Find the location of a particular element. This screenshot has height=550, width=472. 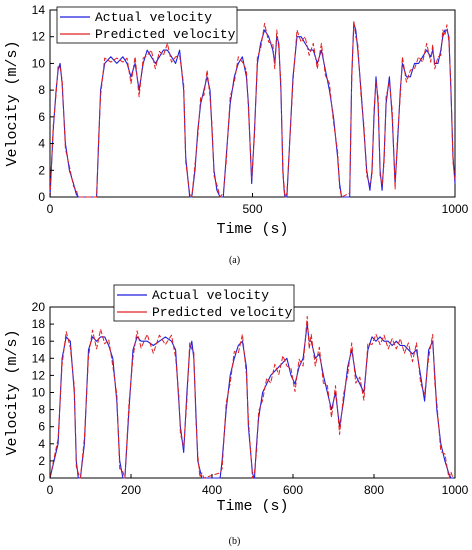

panel-caption: (a) is located at coordinates (234, 260).